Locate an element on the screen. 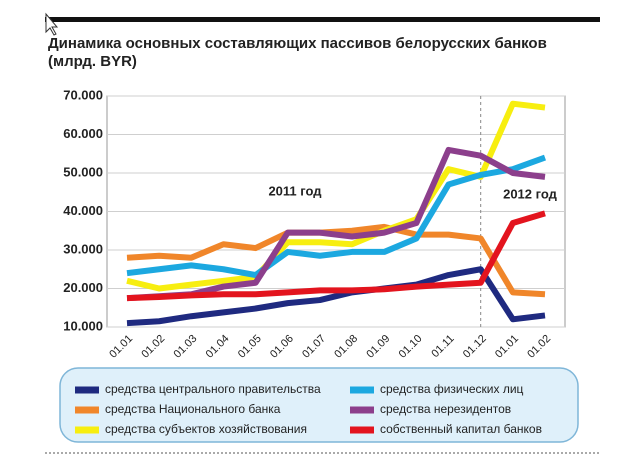 Image resolution: width=639 pixels, height=458 pixels. x-tick-label: 01.06 is located at coordinates (282, 347).